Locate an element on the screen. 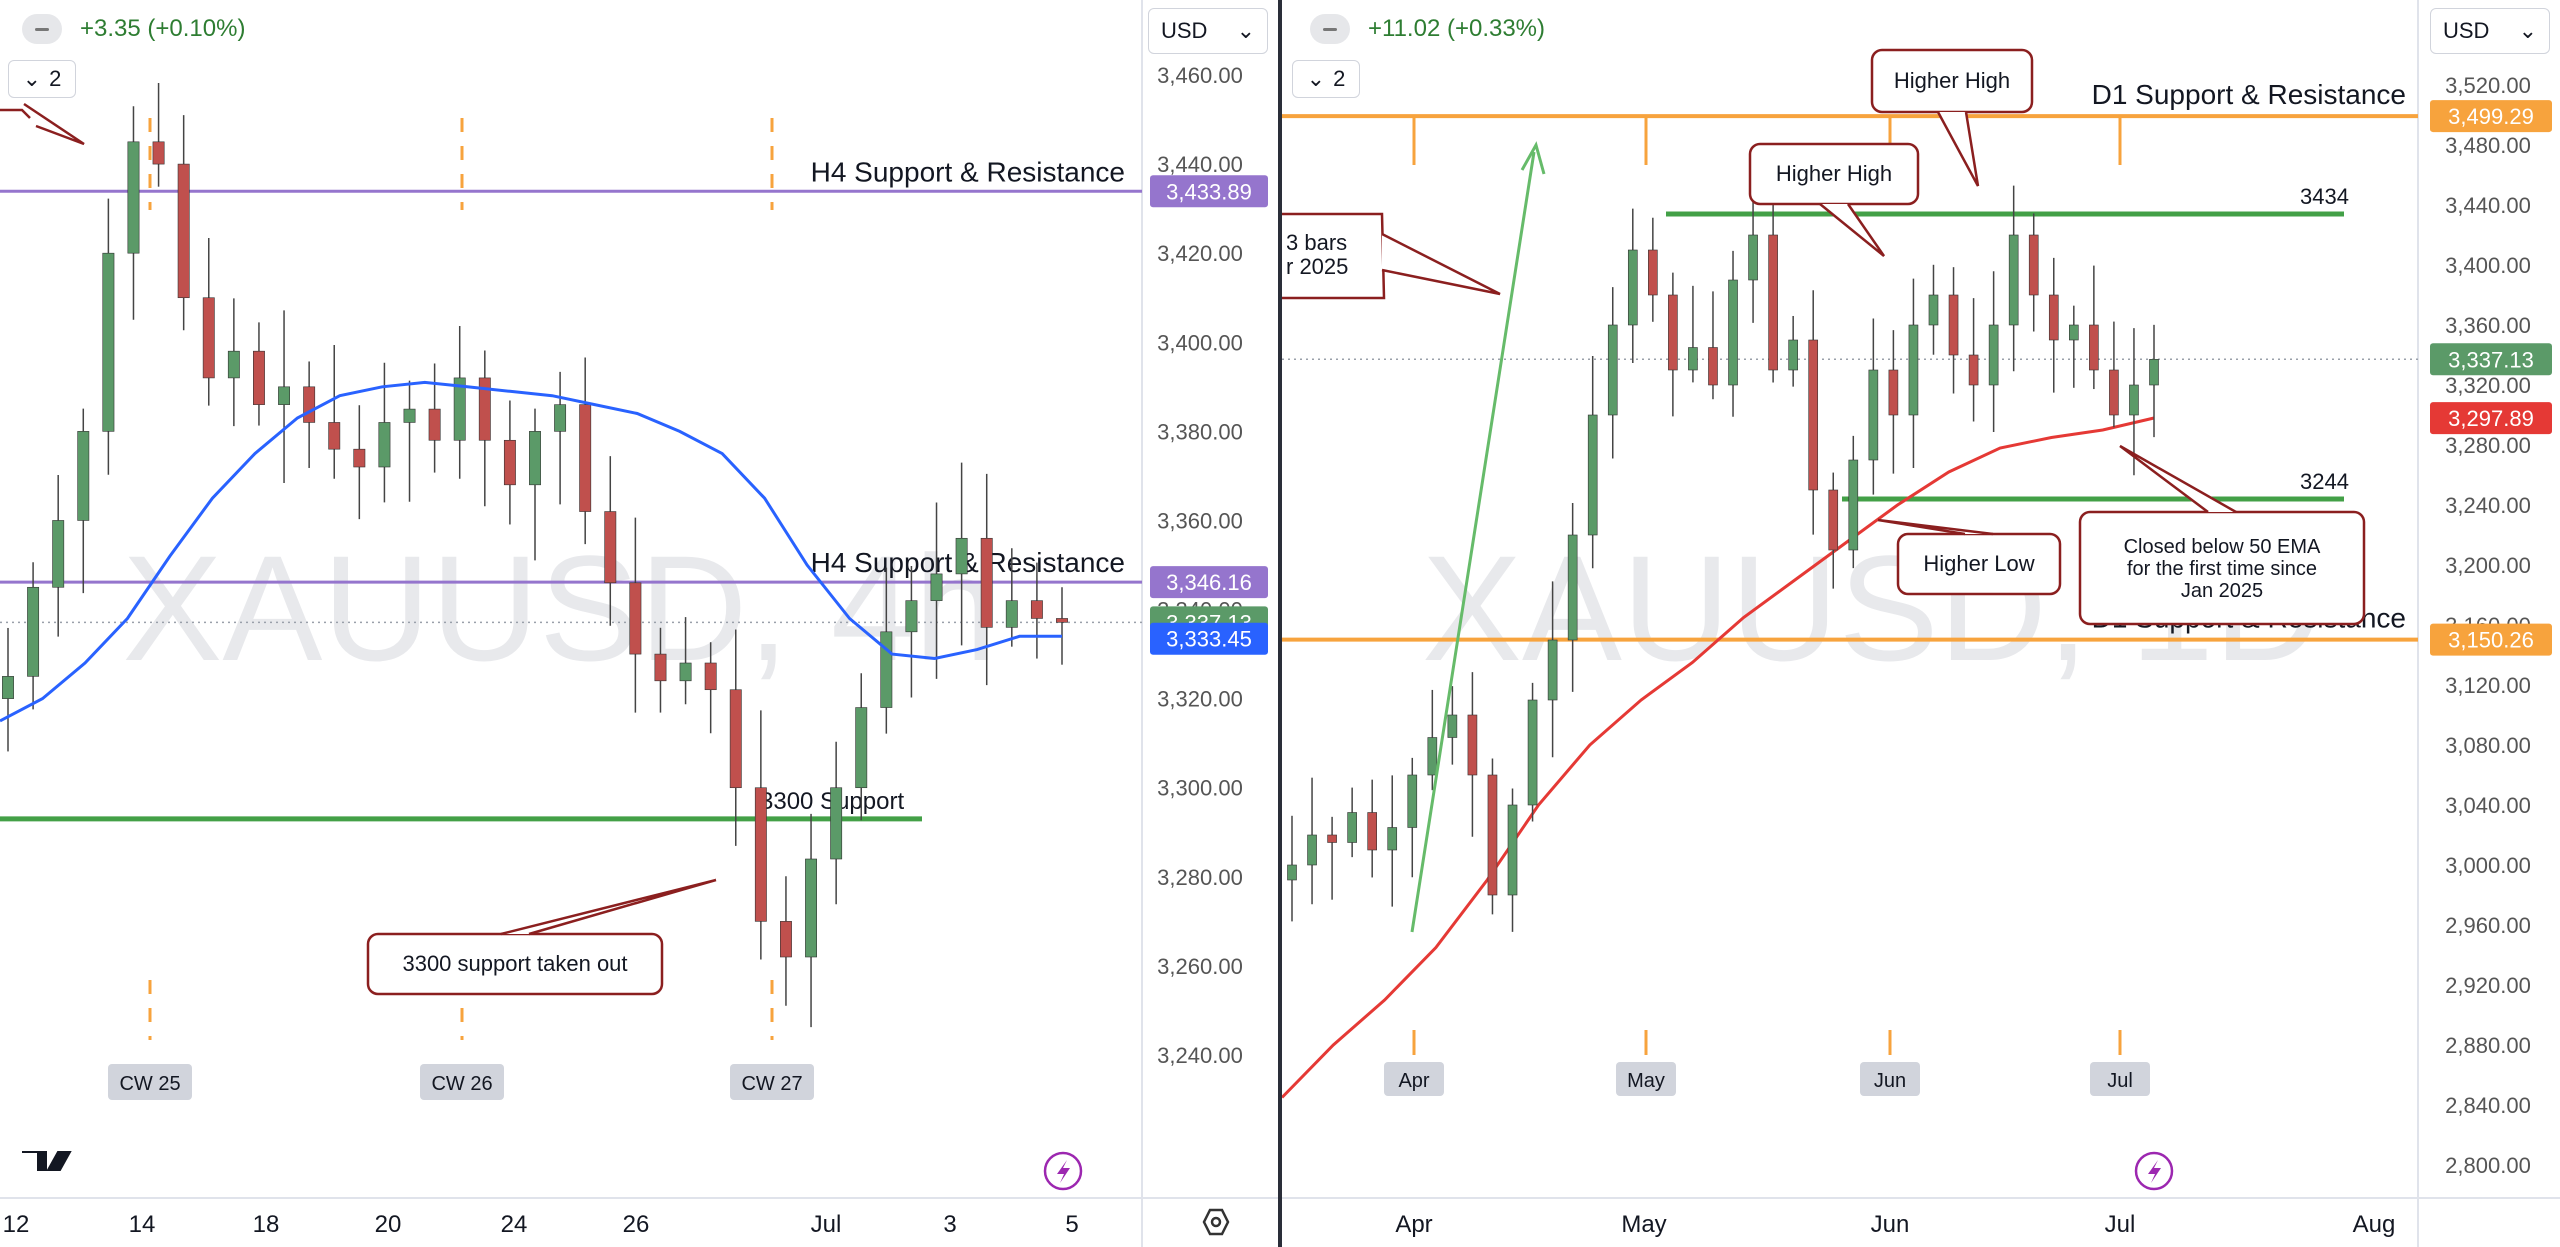 Image resolution: width=2560 pixels, height=1247 pixels. y-tick-label: 2,840.00 is located at coordinates (2488, 1105).